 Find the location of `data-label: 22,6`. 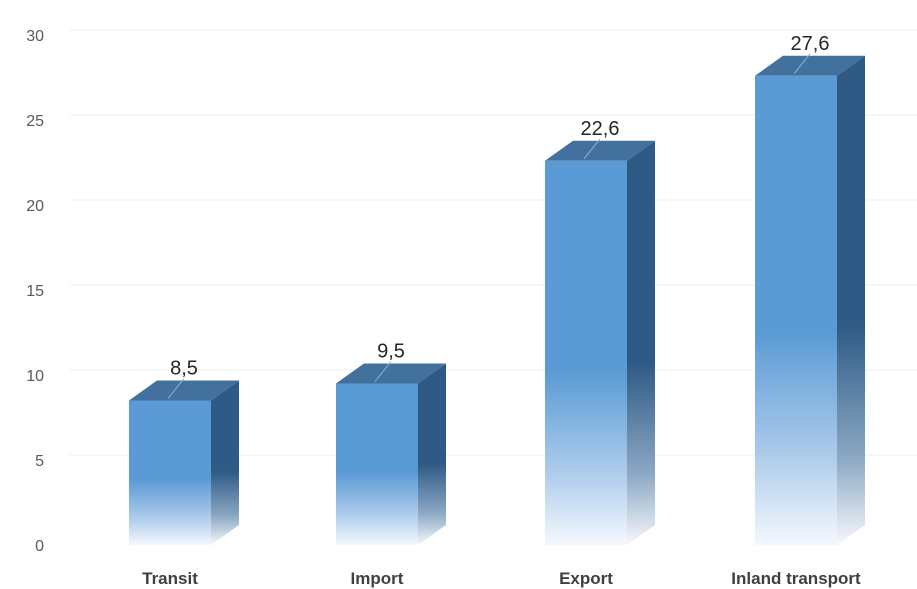

data-label: 22,6 is located at coordinates (600, 129).